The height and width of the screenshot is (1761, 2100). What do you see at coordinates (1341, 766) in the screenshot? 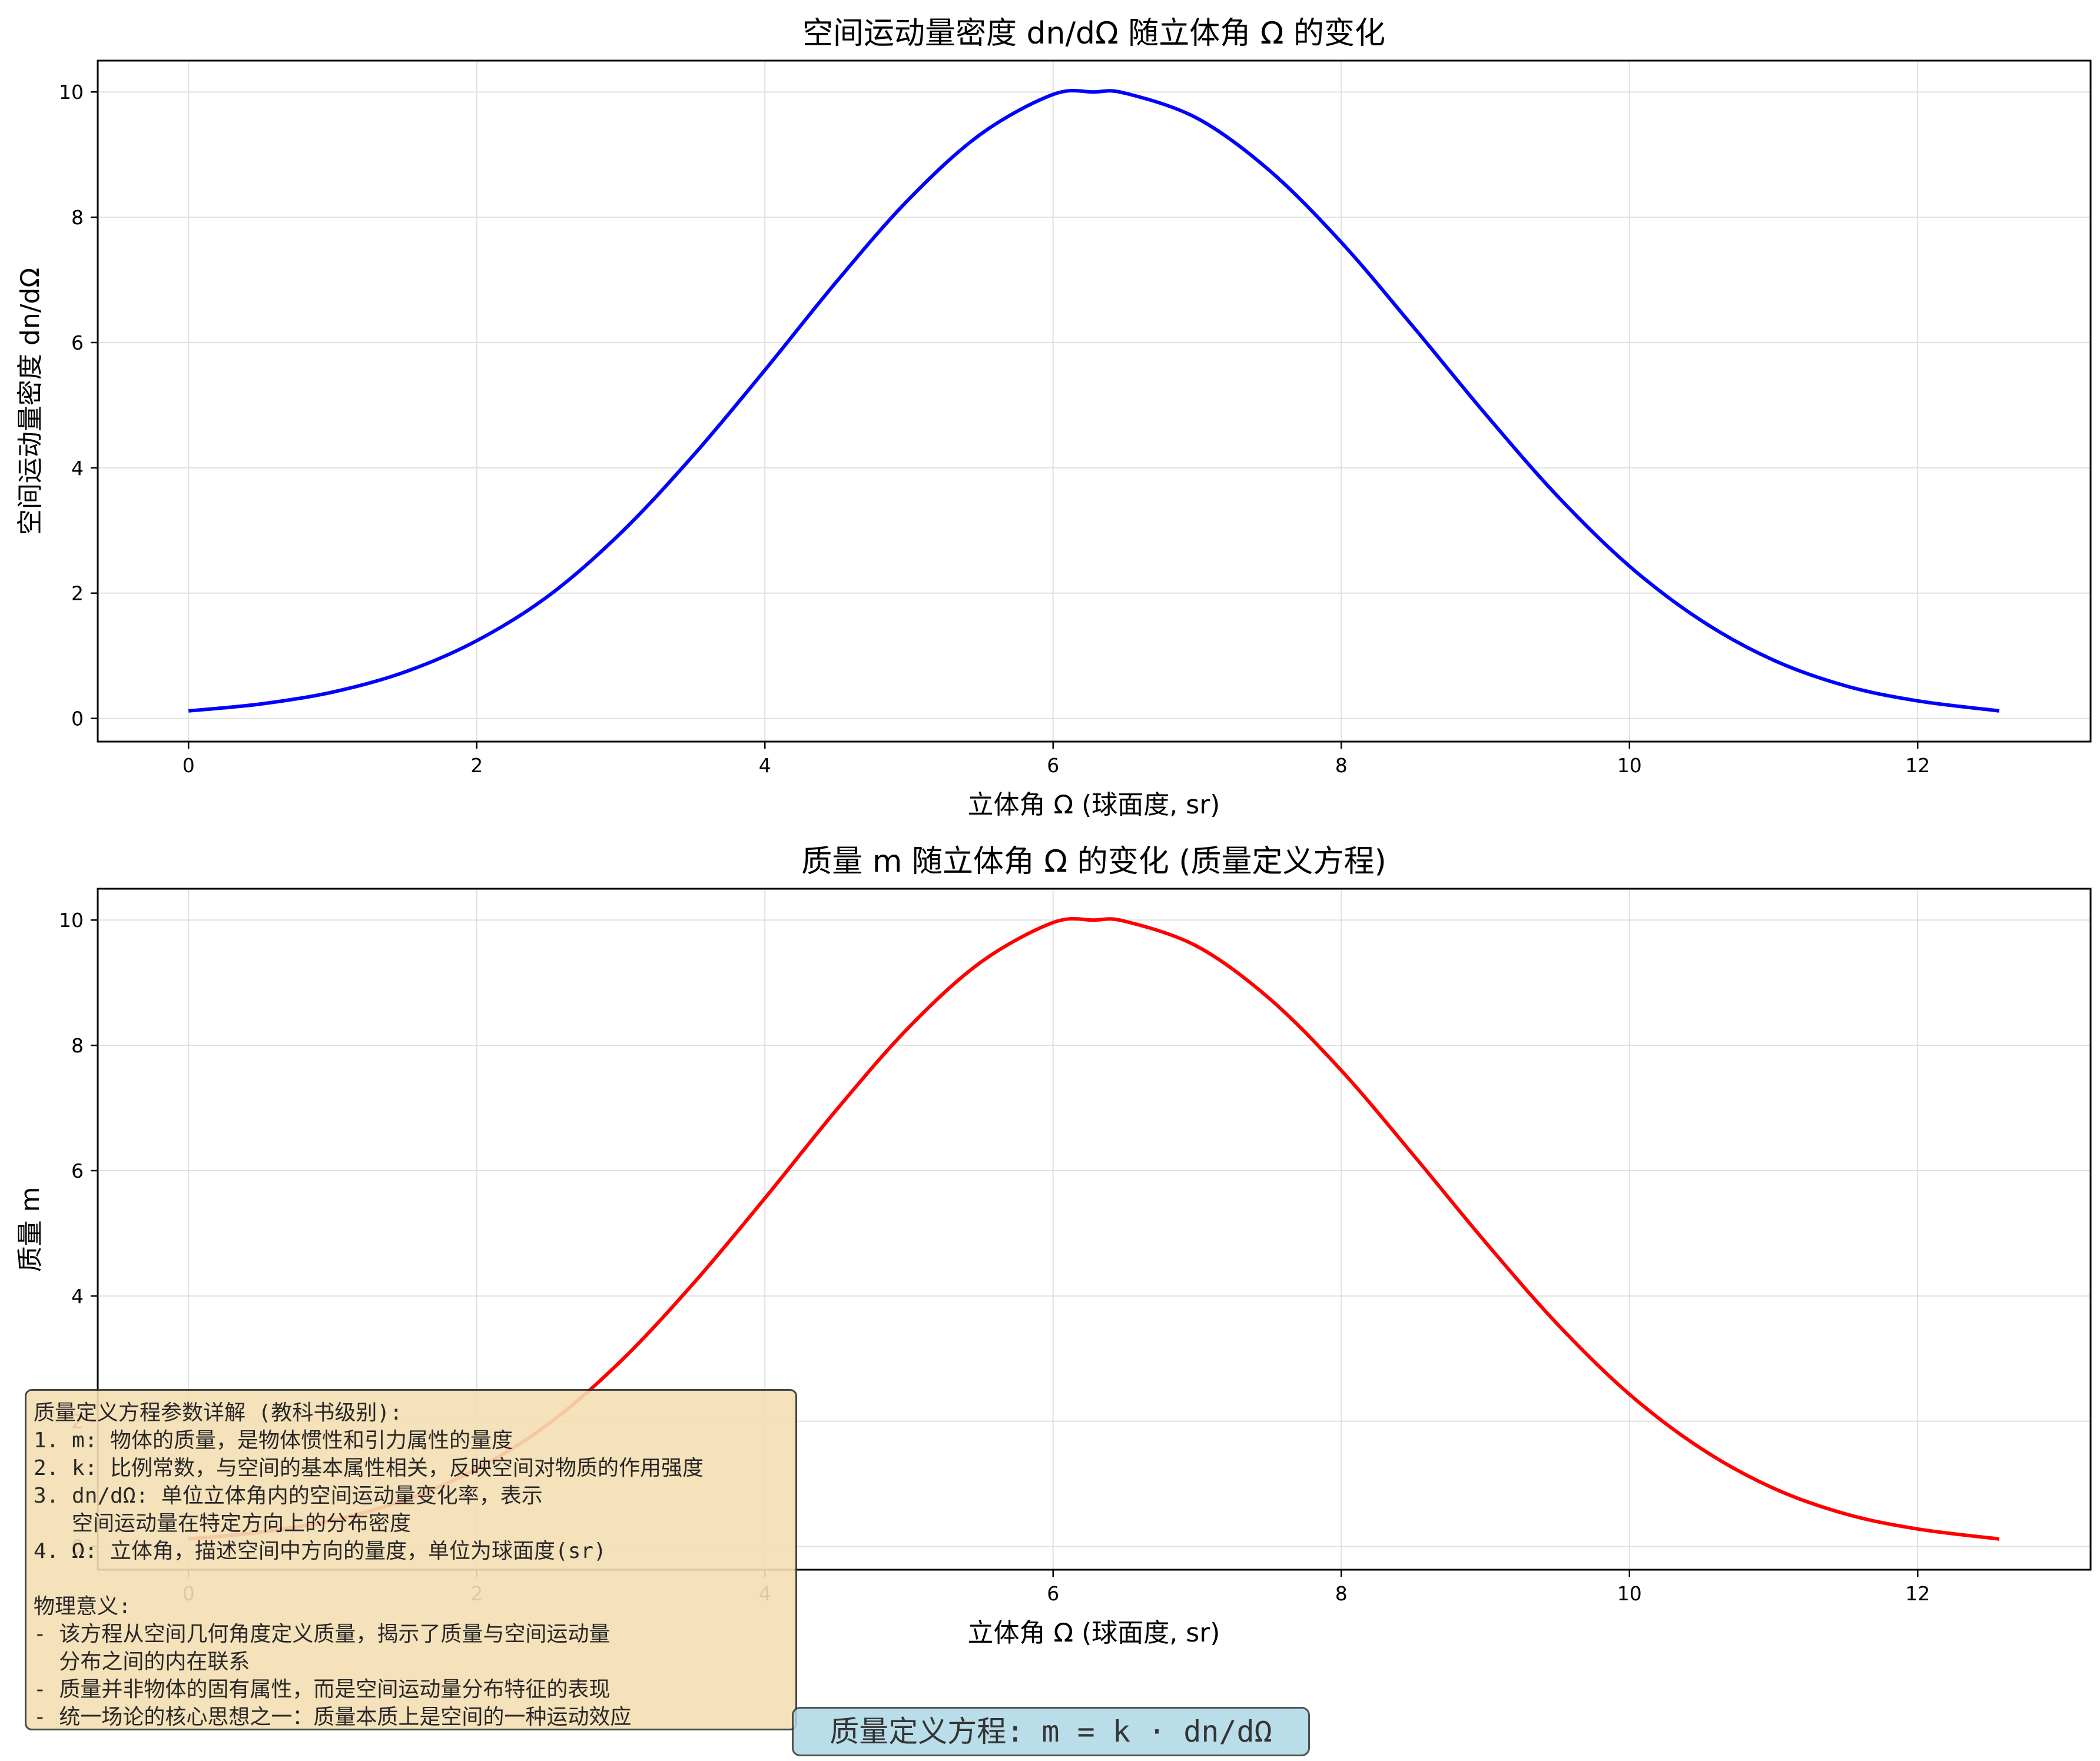
I see `top-chart-xtick-label: 8` at bounding box center [1341, 766].